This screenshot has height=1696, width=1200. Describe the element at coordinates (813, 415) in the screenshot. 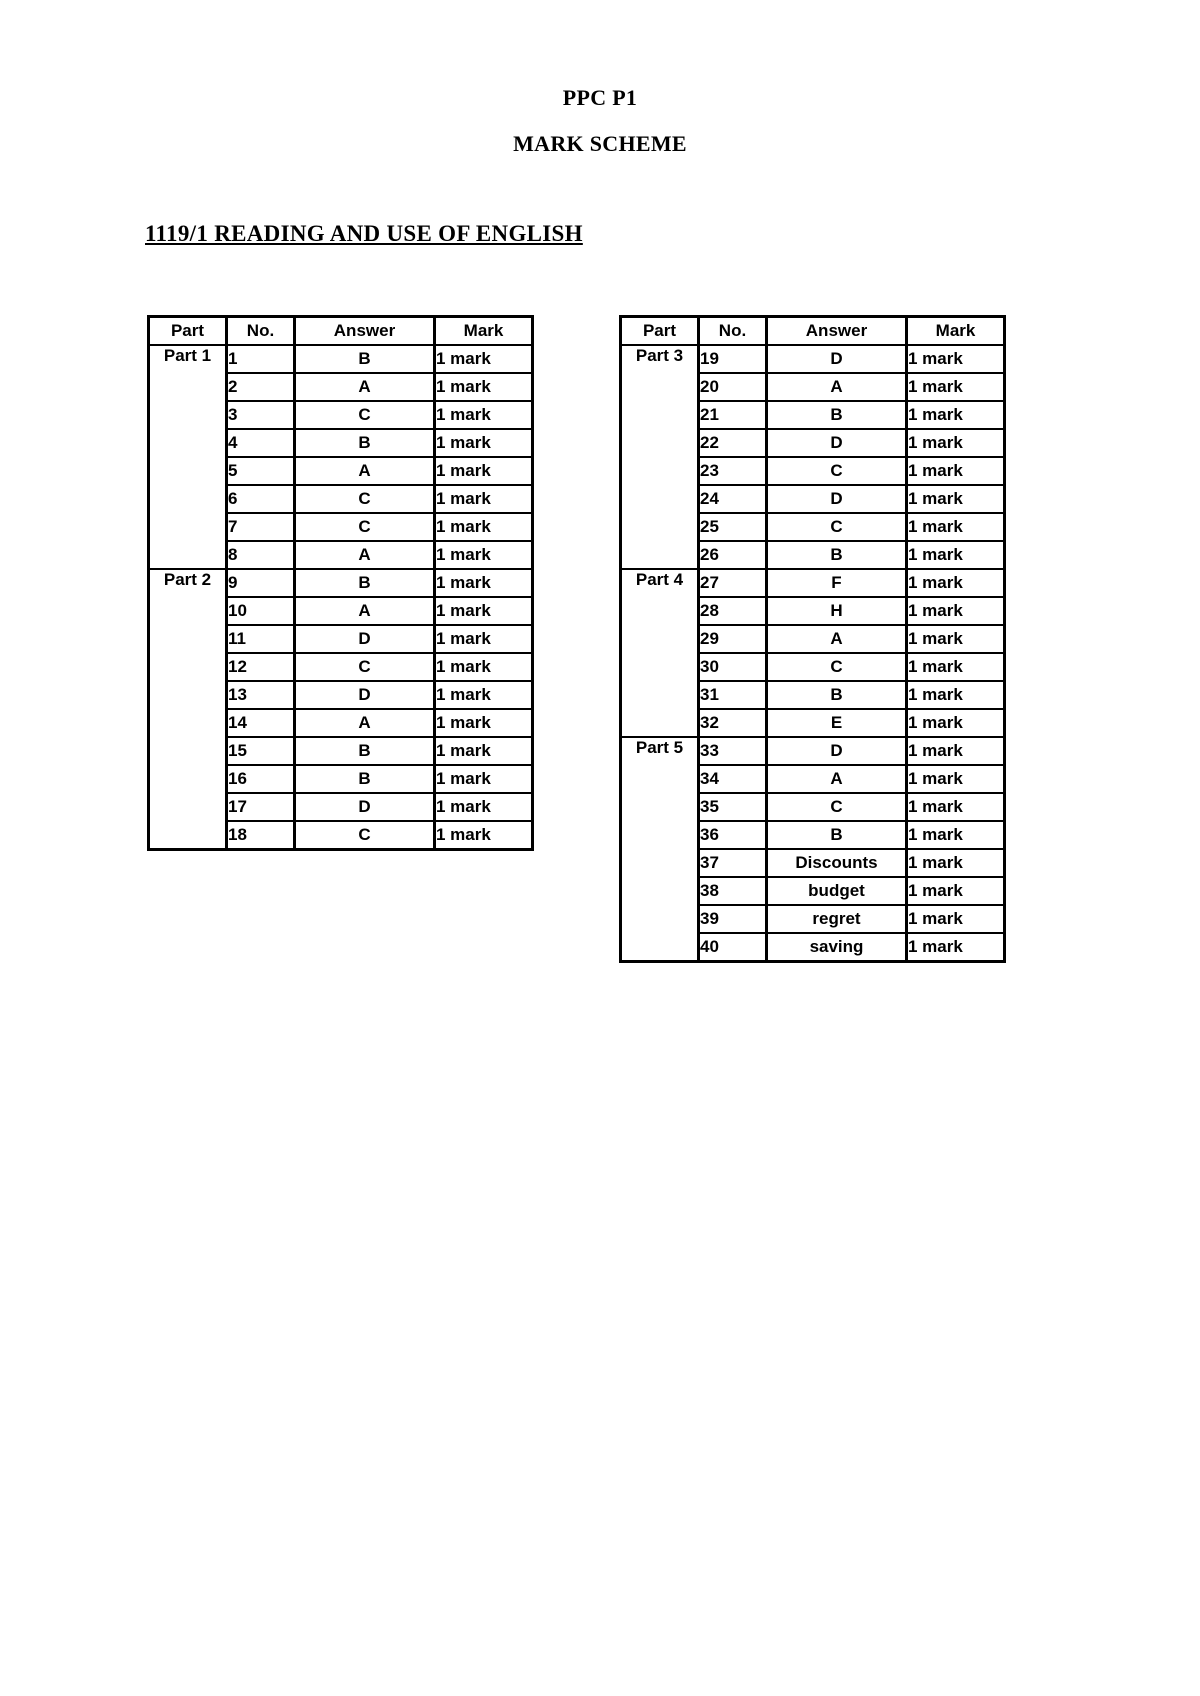

I see `answer-row: 21 B 1 mark` at that location.